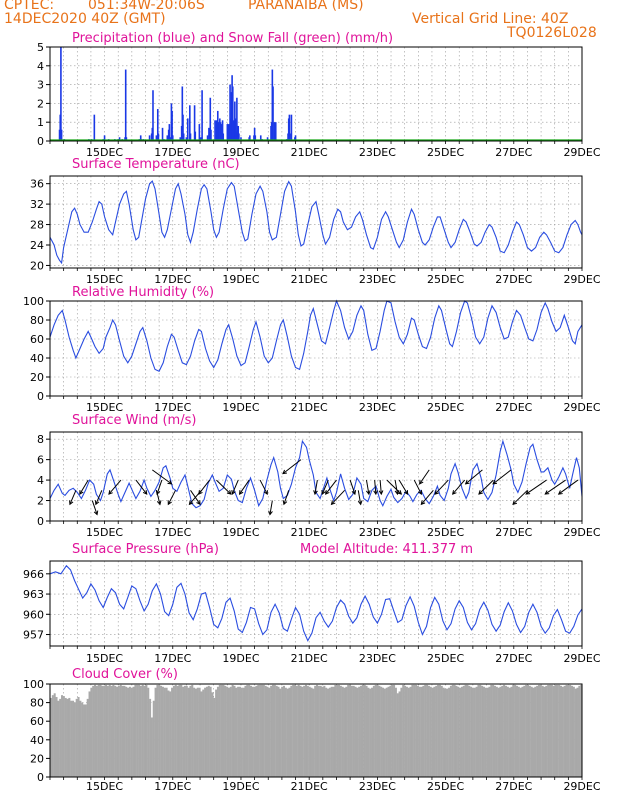  Describe the element at coordinates (40, 521) in the screenshot. I see `y-tick-label: 0` at that location.